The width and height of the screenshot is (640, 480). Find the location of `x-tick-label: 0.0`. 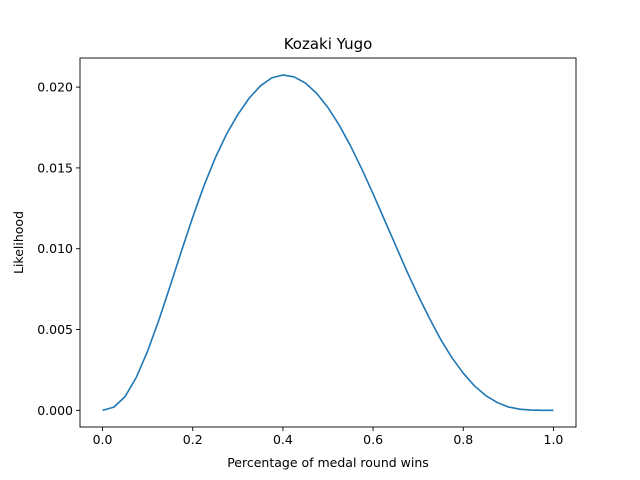

x-tick-label: 0.0 is located at coordinates (103, 439).